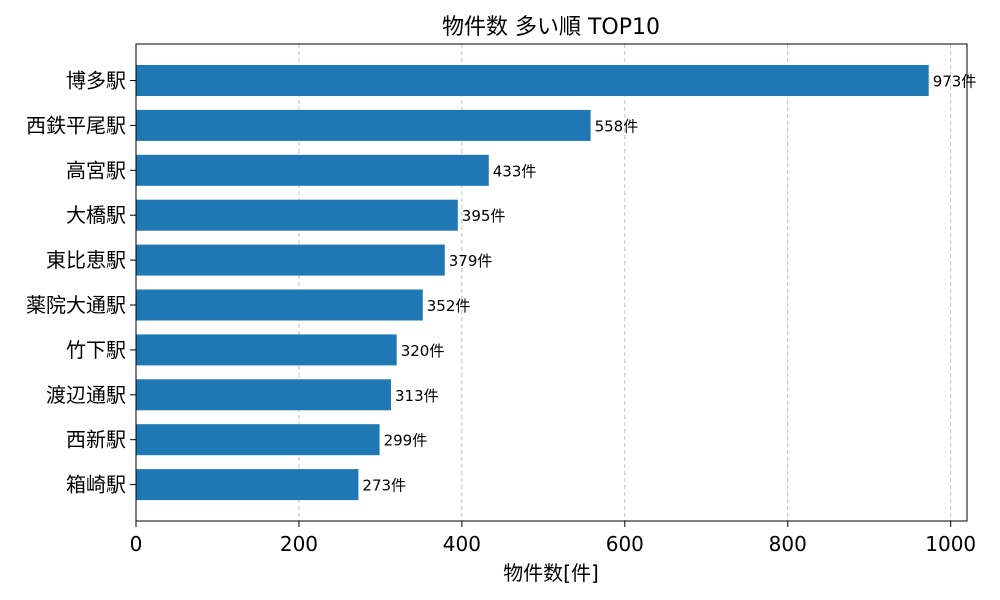 The height and width of the screenshot is (600, 1000). Describe the element at coordinates (551, 27) in the screenshot. I see `chart-title: 物件数 多い順 TOP10` at that location.